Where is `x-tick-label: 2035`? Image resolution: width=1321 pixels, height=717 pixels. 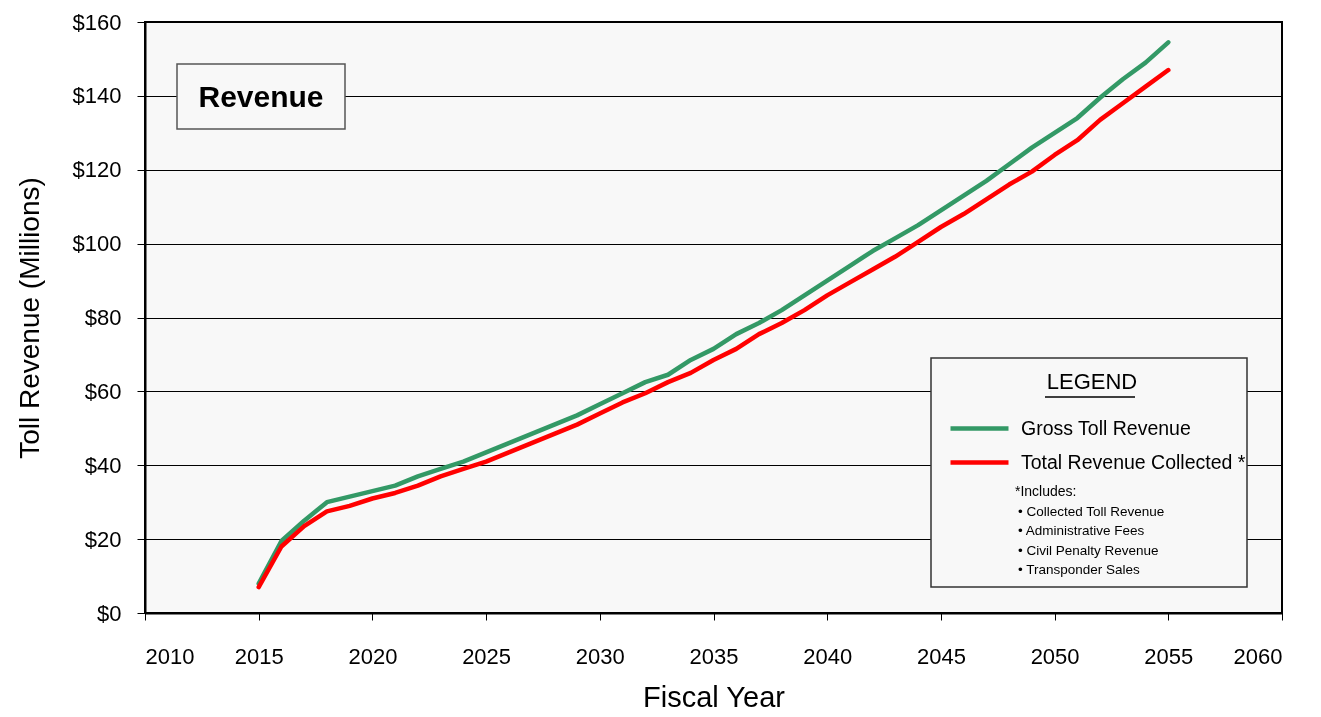
x-tick-label: 2035 is located at coordinates (714, 656).